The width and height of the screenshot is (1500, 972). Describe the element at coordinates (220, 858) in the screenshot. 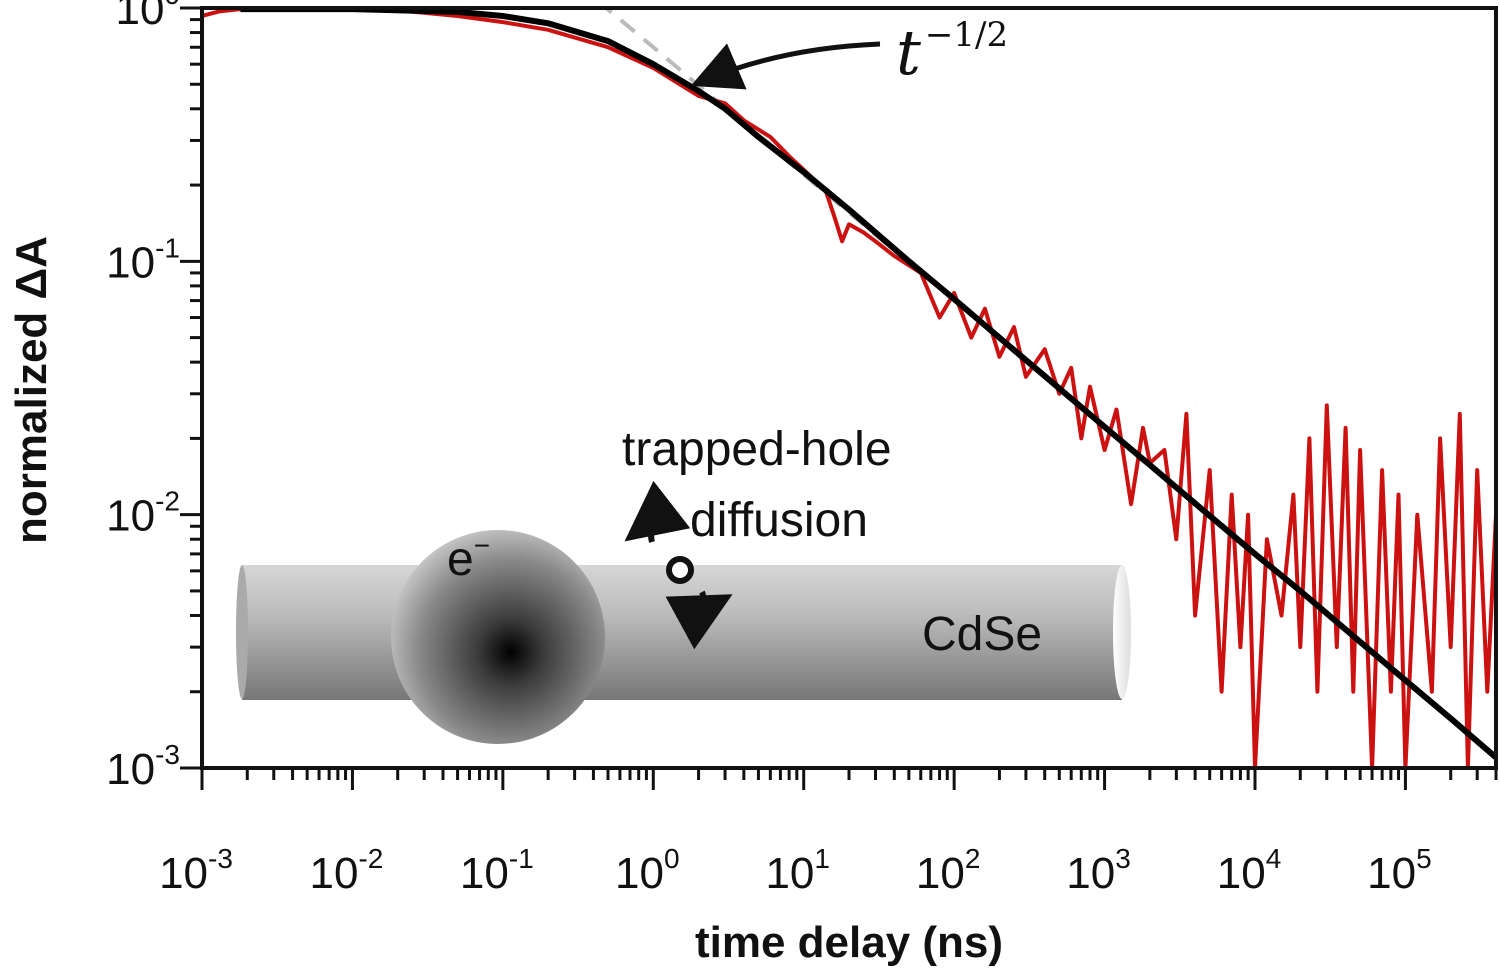

I see `x-tick-exponent: -3` at that location.